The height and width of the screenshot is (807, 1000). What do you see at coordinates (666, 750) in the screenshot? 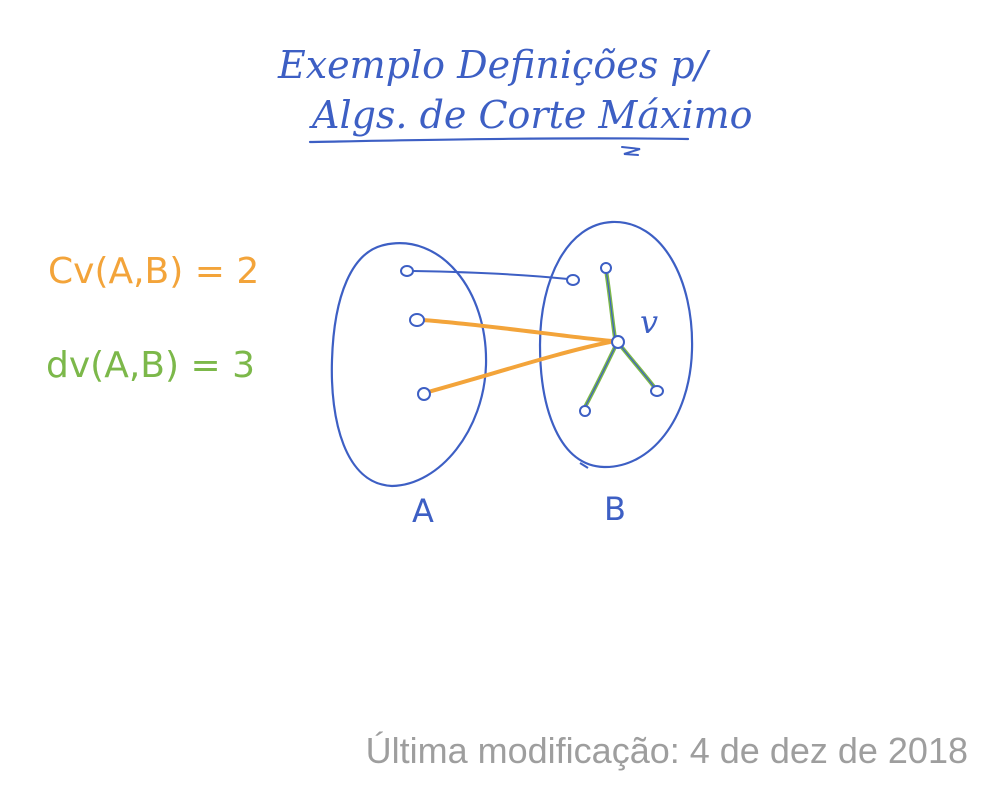
I see `last-modified-text: Última modificação: 4 de dez de 2018` at bounding box center [666, 750].